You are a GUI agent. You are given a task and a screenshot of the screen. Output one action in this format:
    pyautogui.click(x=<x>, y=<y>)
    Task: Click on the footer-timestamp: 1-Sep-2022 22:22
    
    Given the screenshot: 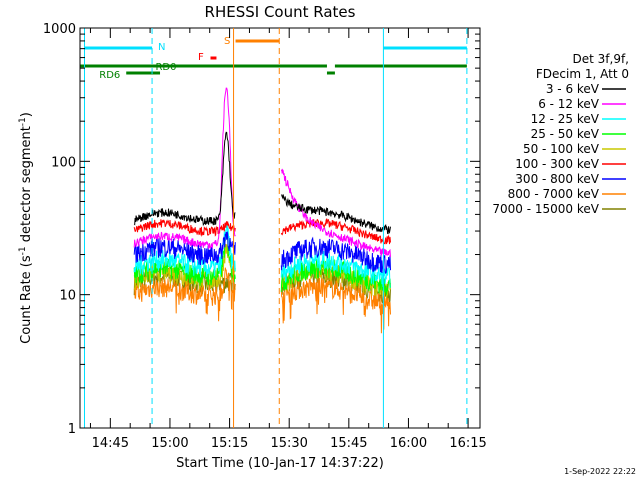 What is the action you would take?
    pyautogui.click(x=600, y=471)
    